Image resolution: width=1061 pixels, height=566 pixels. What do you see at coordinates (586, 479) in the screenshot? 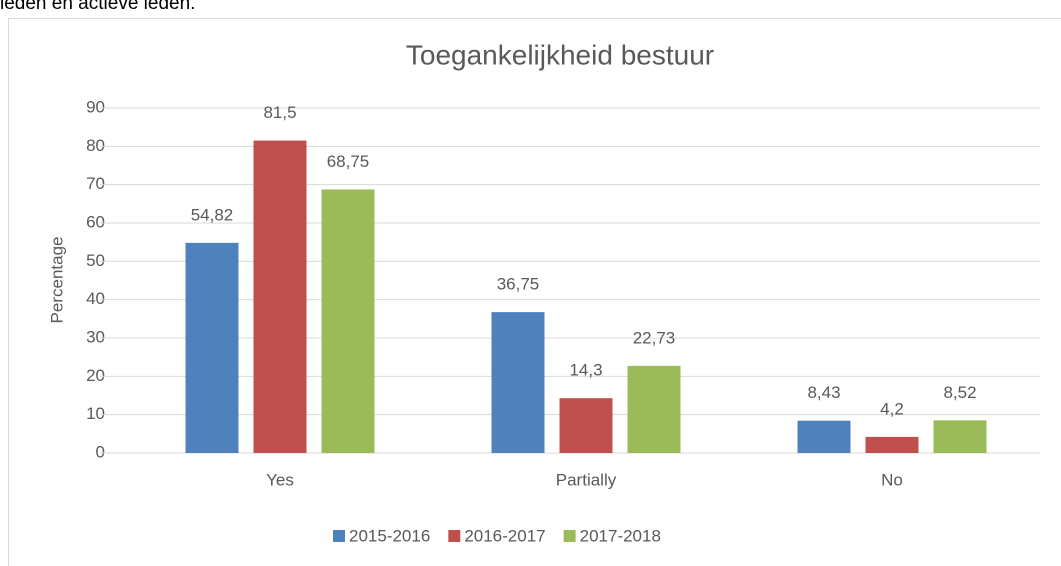
I see `x-tick-label: Partially` at bounding box center [586, 479].